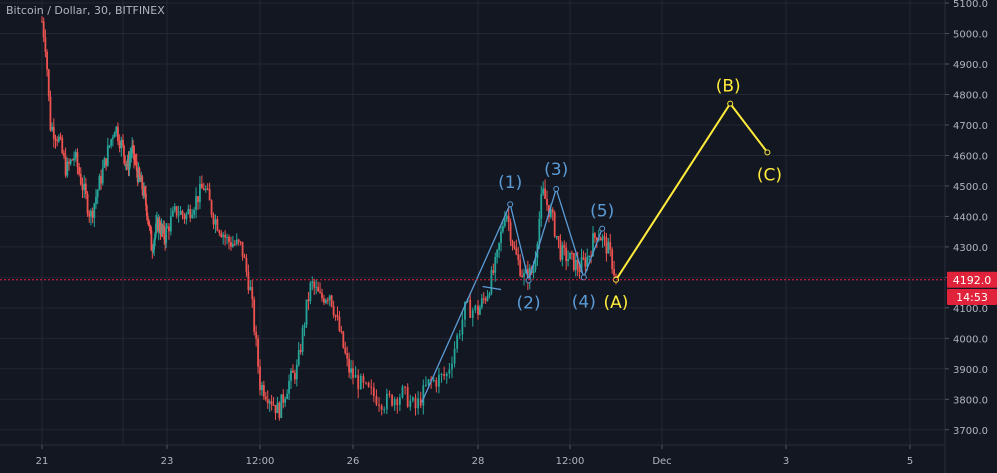 The width and height of the screenshot is (997, 473). I want to click on corrective-wave-label: (B), so click(728, 87).